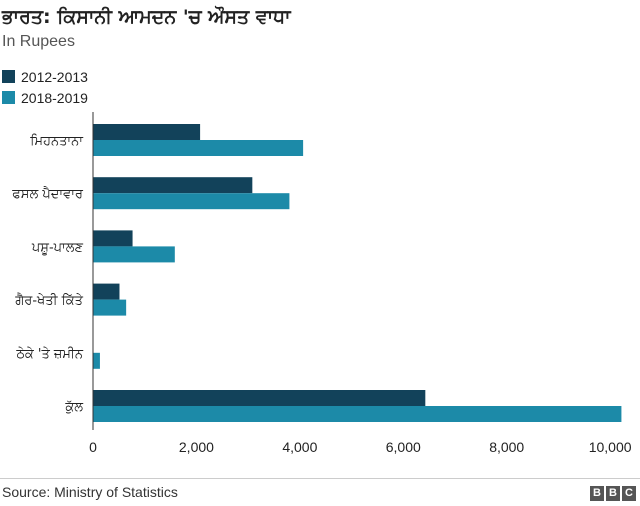 The height and width of the screenshot is (506, 640). I want to click on category-label: ਗੈਰ-ਖੇਤੀ ਕਿੱਤੇ, so click(48, 301).